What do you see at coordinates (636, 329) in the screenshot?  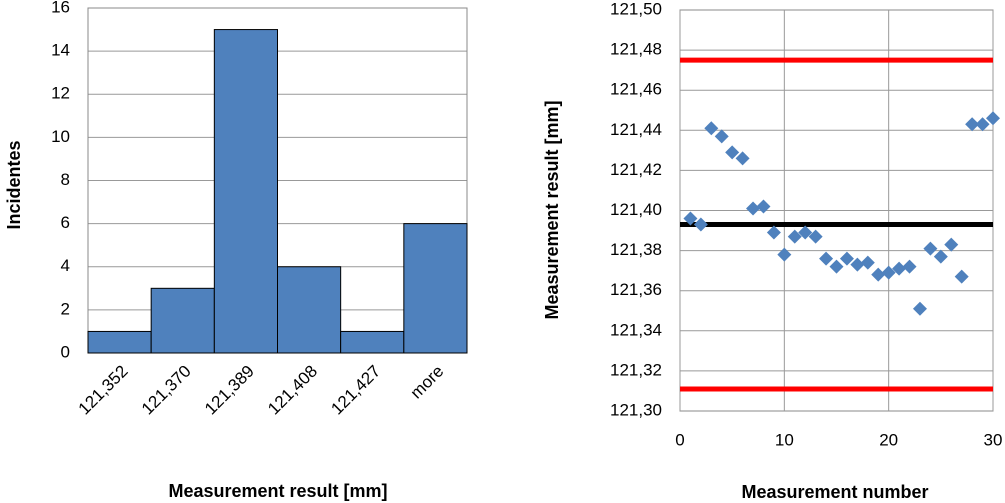 I see `y-tick-label: 121,34` at bounding box center [636, 329].